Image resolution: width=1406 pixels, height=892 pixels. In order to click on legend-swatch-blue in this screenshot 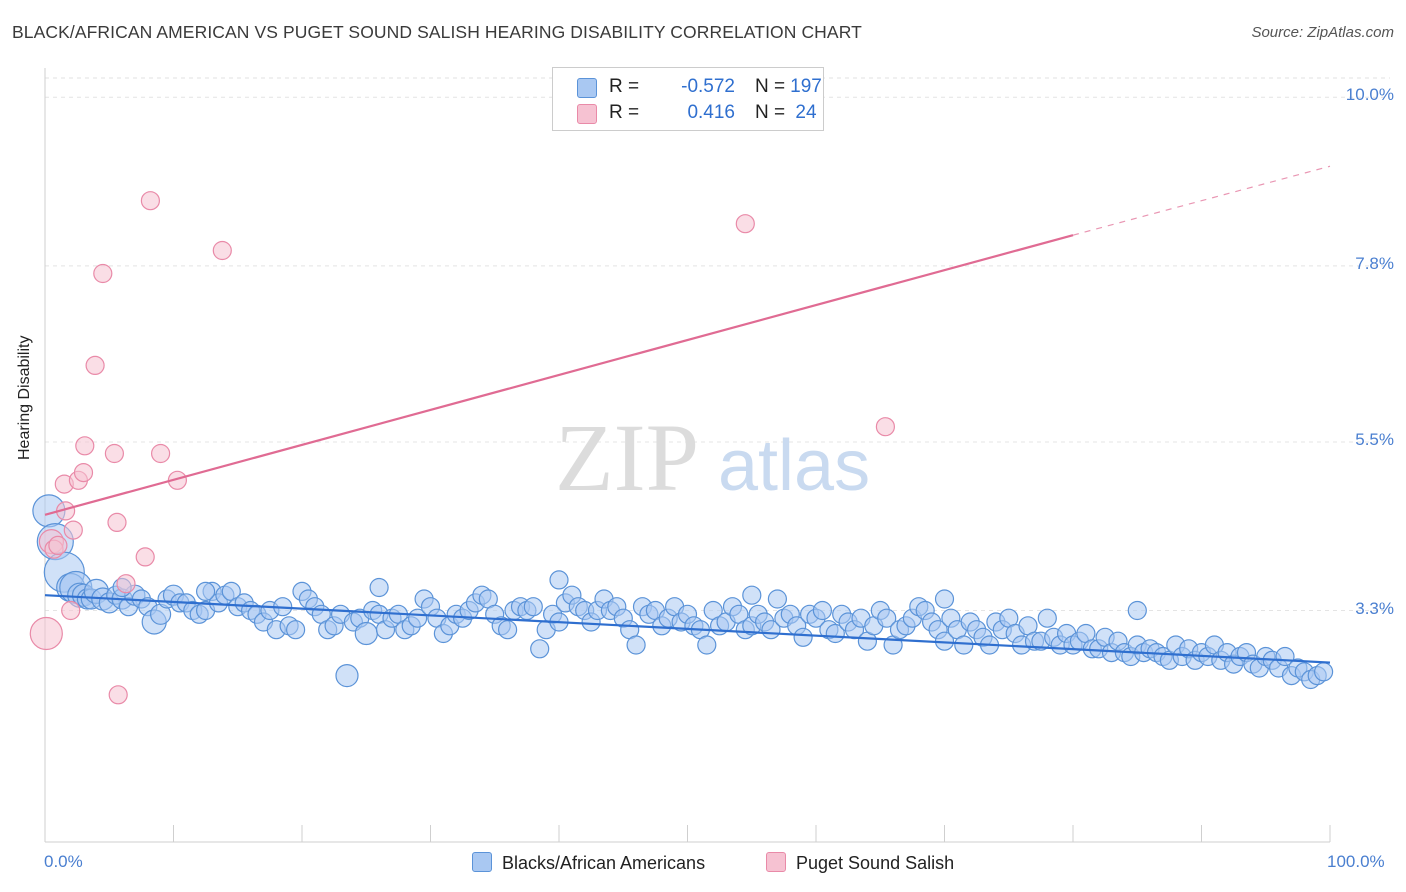, I will do `click(587, 88)`.